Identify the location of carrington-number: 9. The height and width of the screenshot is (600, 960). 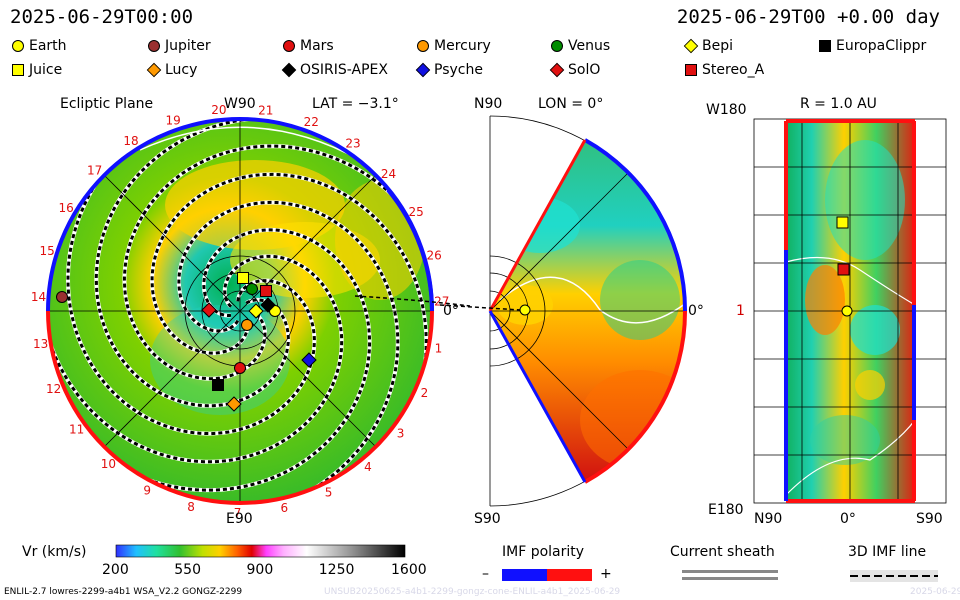
(147, 490).